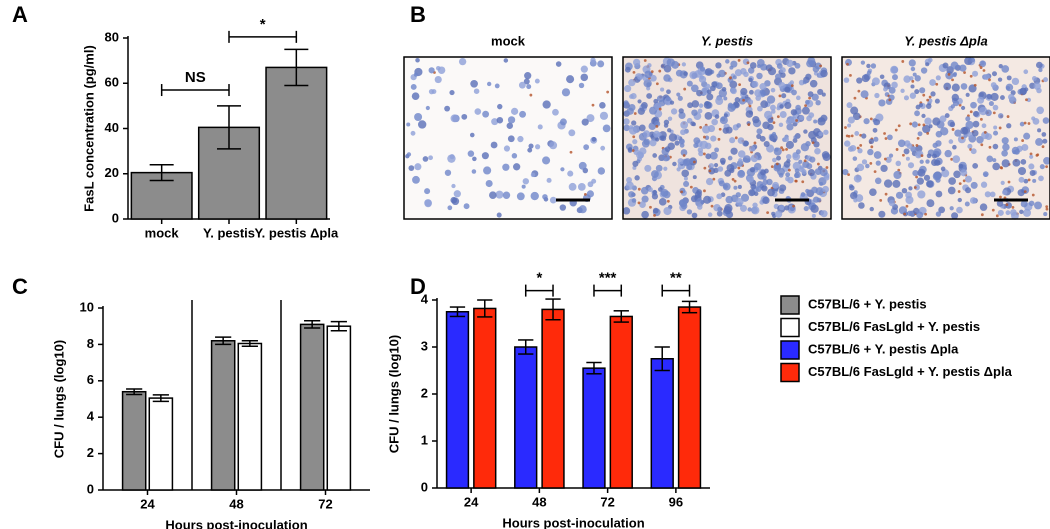 This screenshot has height=529, width=1050. What do you see at coordinates (424, 486) in the screenshot?
I see `y-tick-label: 0` at bounding box center [424, 486].